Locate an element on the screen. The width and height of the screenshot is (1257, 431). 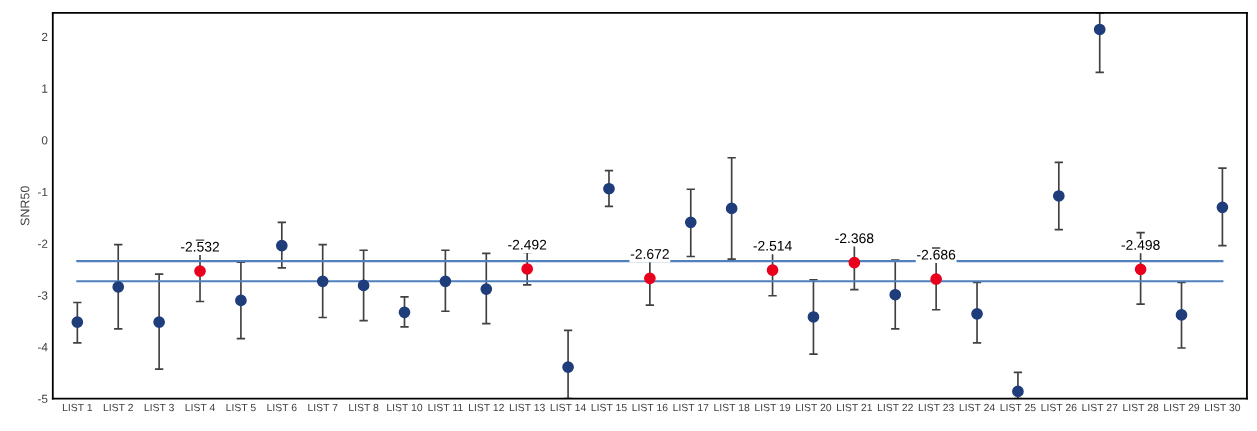
x-tick-label: LIST 24 is located at coordinates (977, 407).